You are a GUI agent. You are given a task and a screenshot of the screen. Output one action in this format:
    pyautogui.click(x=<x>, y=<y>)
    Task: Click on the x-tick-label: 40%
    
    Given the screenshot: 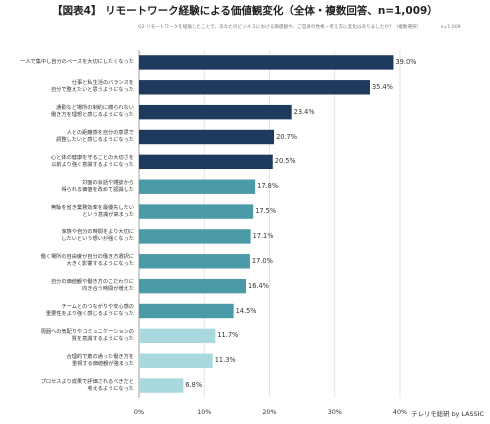 What is the action you would take?
    pyautogui.click(x=400, y=412)
    